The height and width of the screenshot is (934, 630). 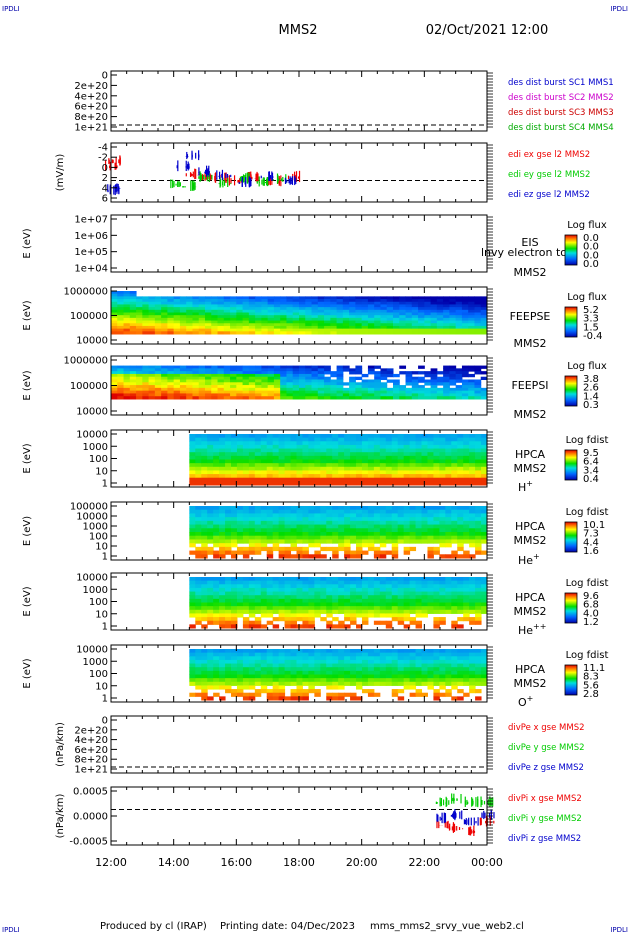 What do you see at coordinates (299, 101) in the screenshot?
I see `panel-frame` at bounding box center [299, 101].